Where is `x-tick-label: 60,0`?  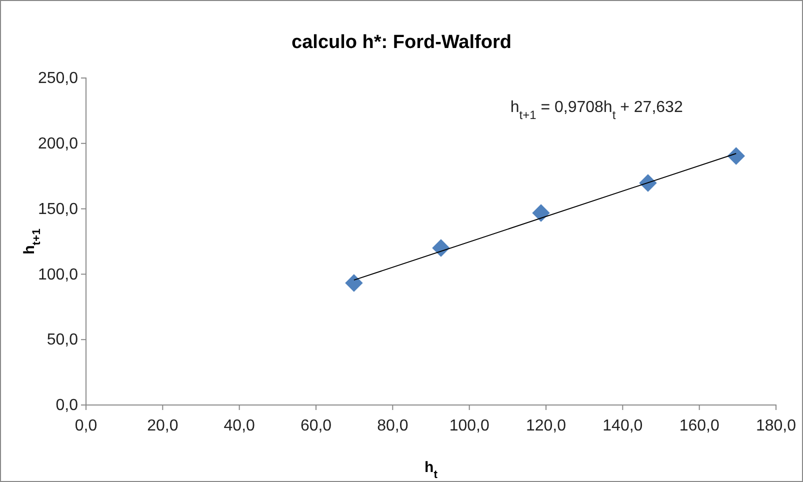
x-tick-label: 60,0 is located at coordinates (316, 426).